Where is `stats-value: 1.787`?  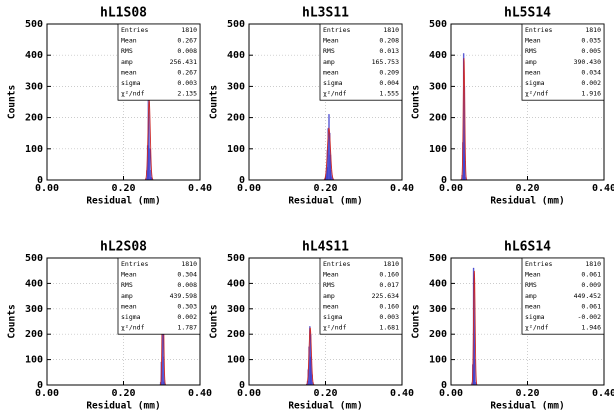
stats-value: 1.787 is located at coordinates (187, 328).